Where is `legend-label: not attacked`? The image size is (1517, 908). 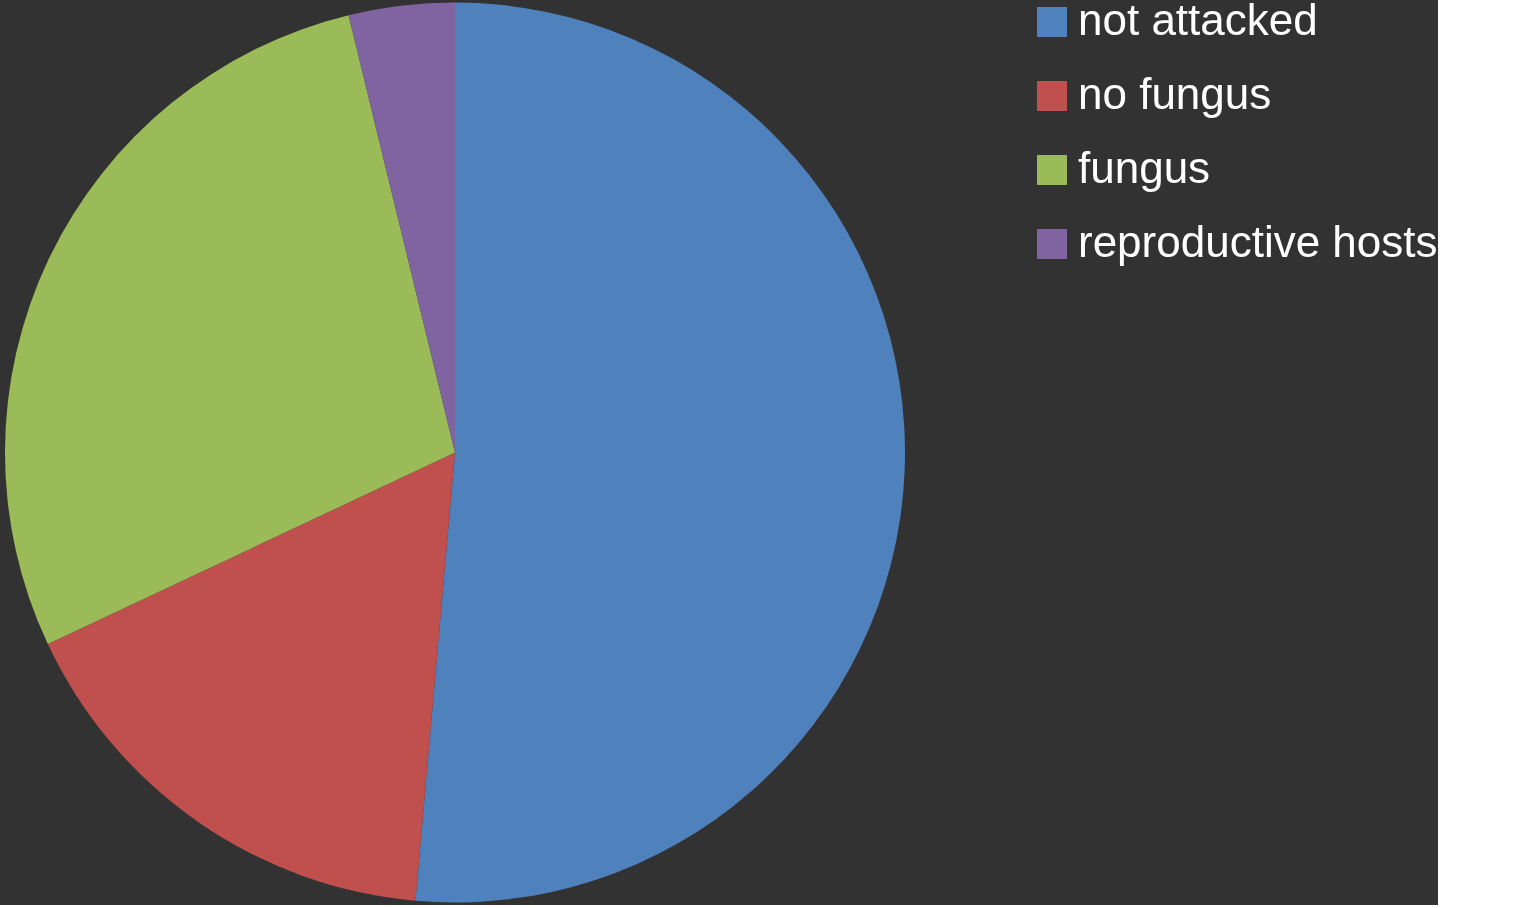
legend-label: not attacked is located at coordinates (1198, 22).